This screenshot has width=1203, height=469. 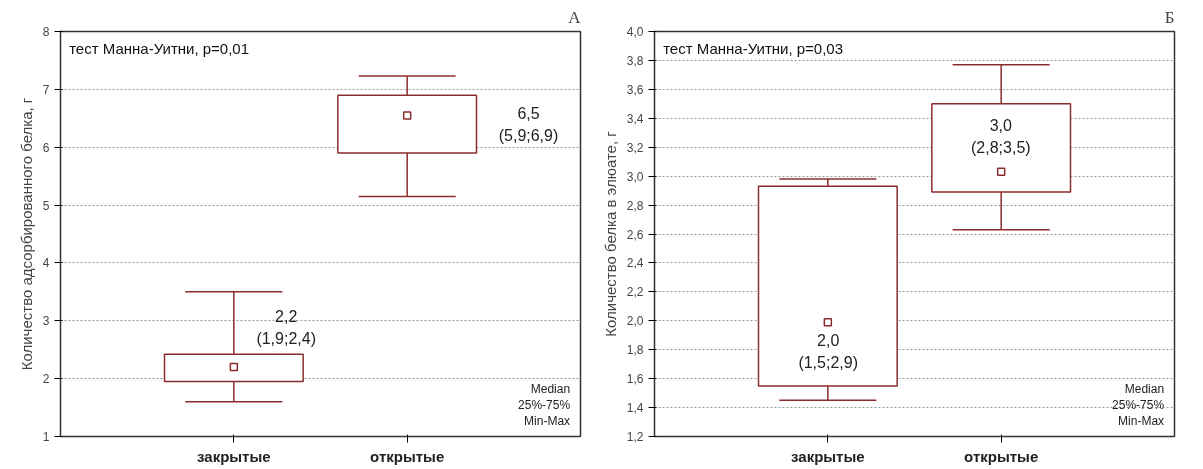 I want to click on y-tick-label: 3,6, so click(x=635, y=89).